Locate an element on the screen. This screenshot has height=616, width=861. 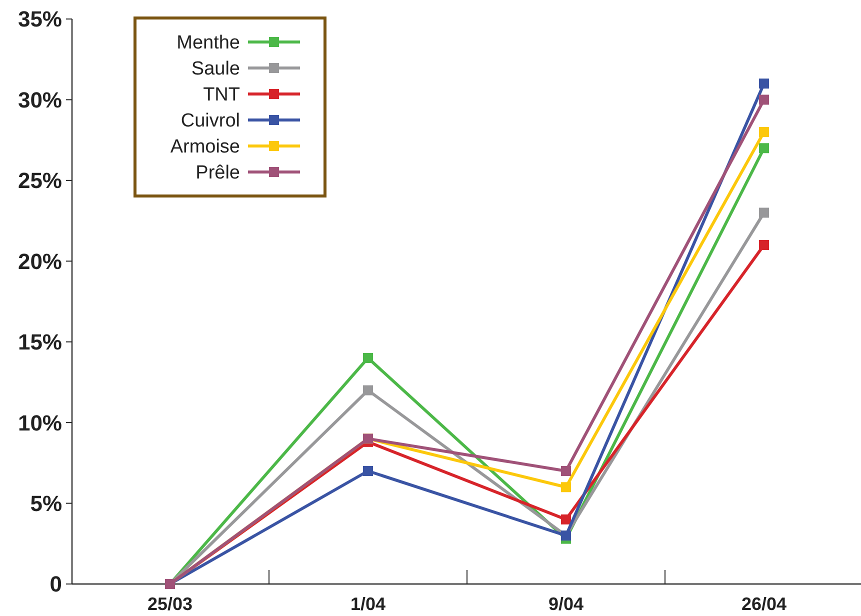
x-tick-label: 25/03 is located at coordinates (170, 604).